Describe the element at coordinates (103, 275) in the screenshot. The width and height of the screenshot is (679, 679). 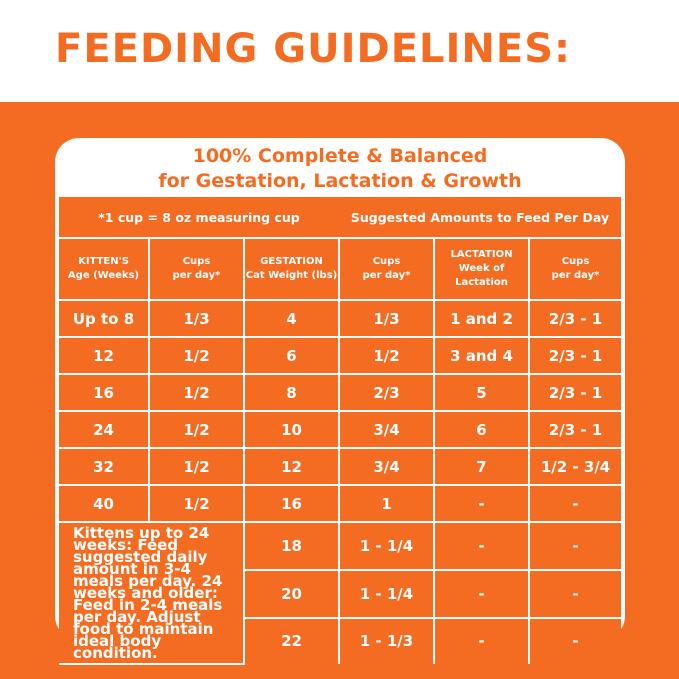
I see `column-header-line: Age (Weeks)` at that location.